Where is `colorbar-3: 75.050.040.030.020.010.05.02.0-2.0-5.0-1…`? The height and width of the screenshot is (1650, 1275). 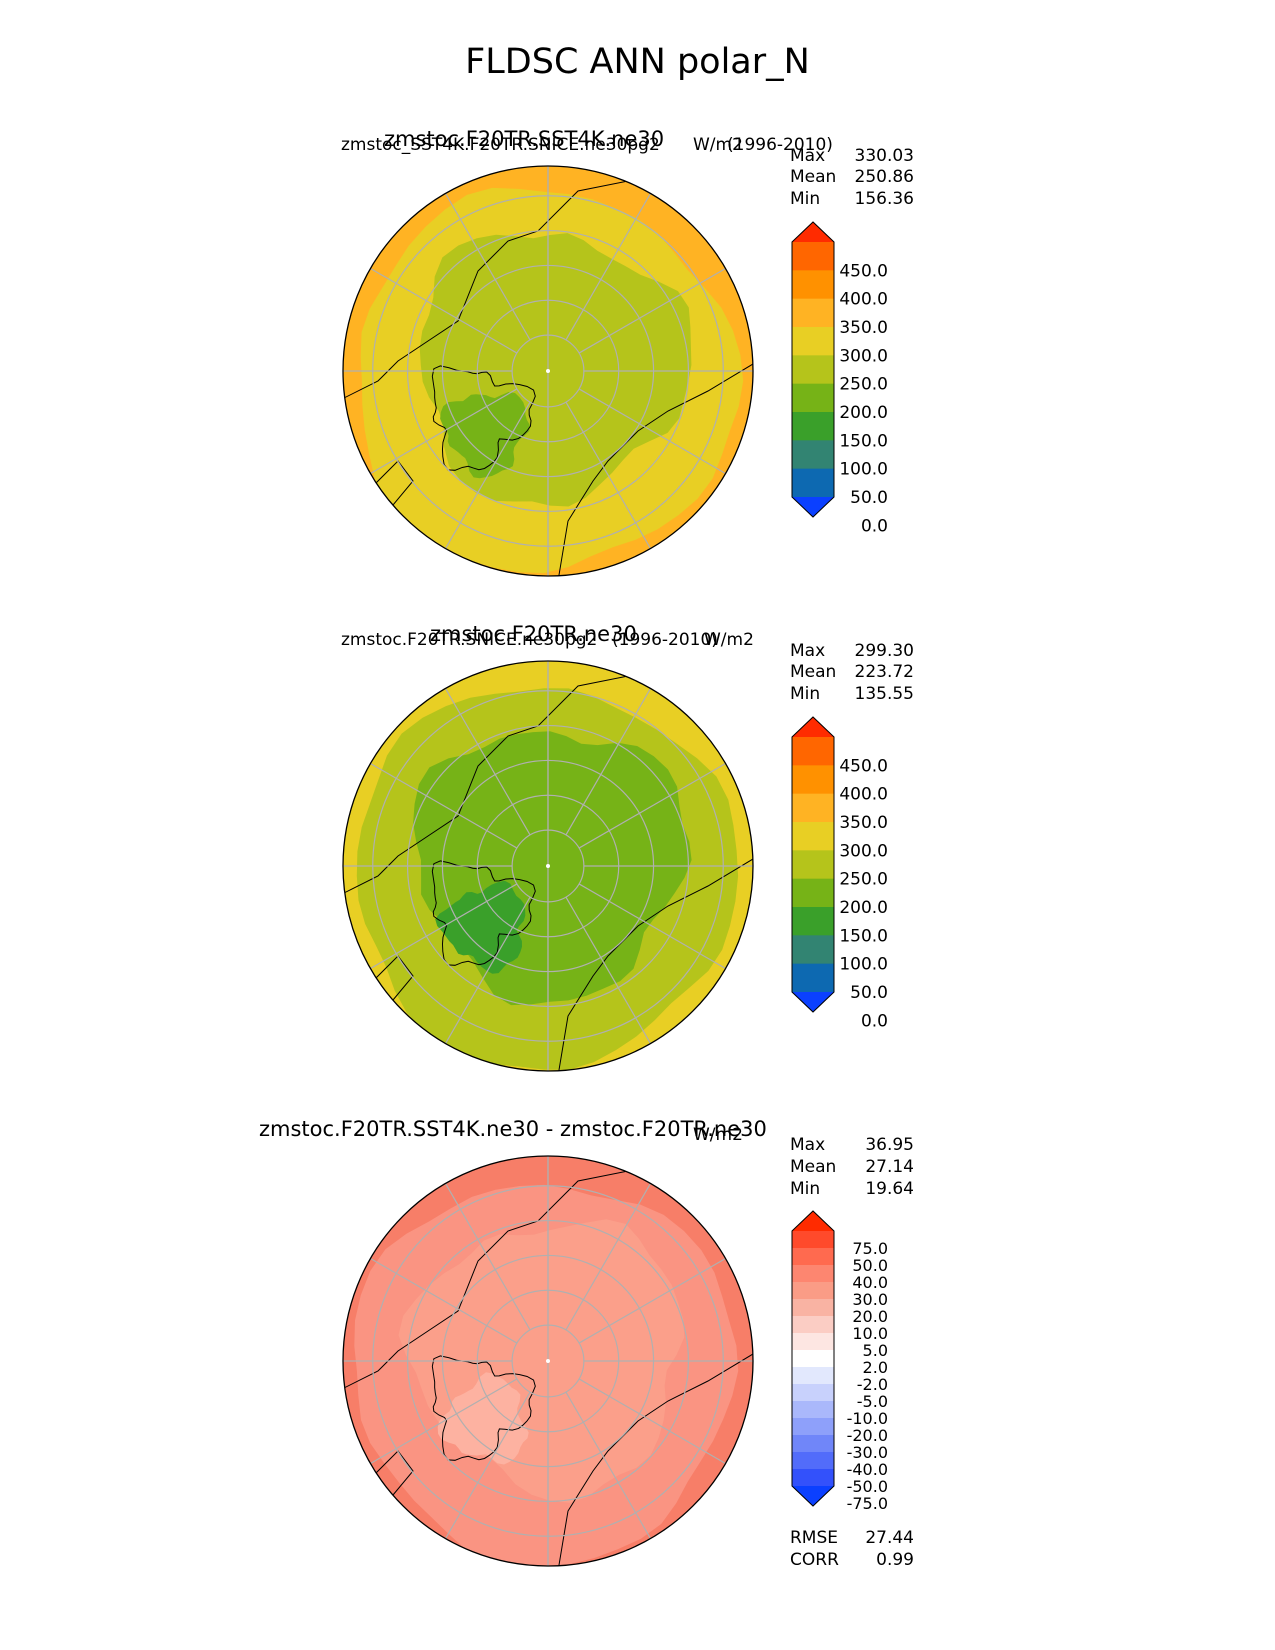 colorbar-3: 75.050.040.030.020.010.05.02.0-2.0-5.0-1… is located at coordinates (839, 1361).